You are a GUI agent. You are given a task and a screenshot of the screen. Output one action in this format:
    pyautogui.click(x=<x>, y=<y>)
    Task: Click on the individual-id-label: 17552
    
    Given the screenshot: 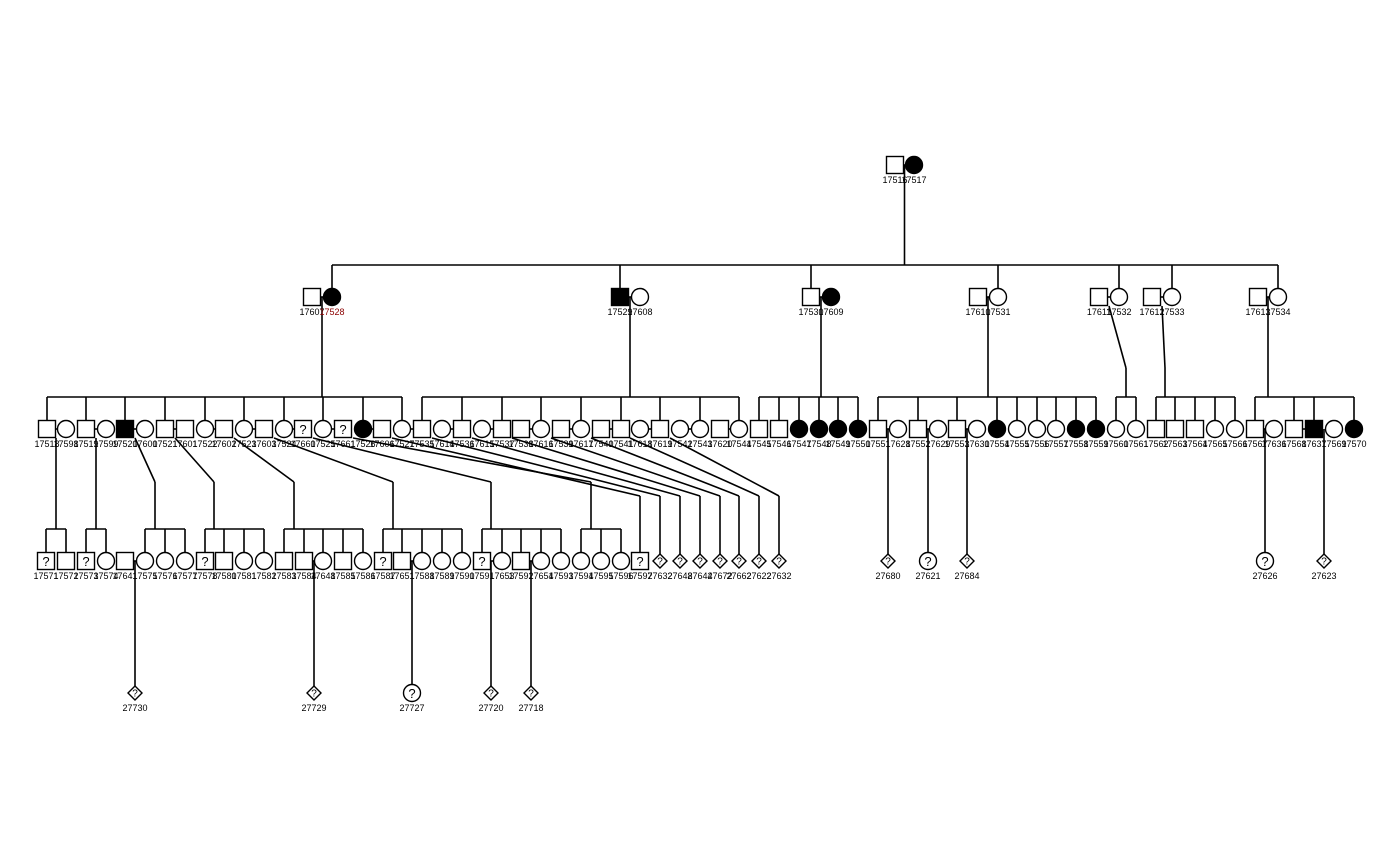 What is the action you would take?
    pyautogui.click(x=917, y=444)
    